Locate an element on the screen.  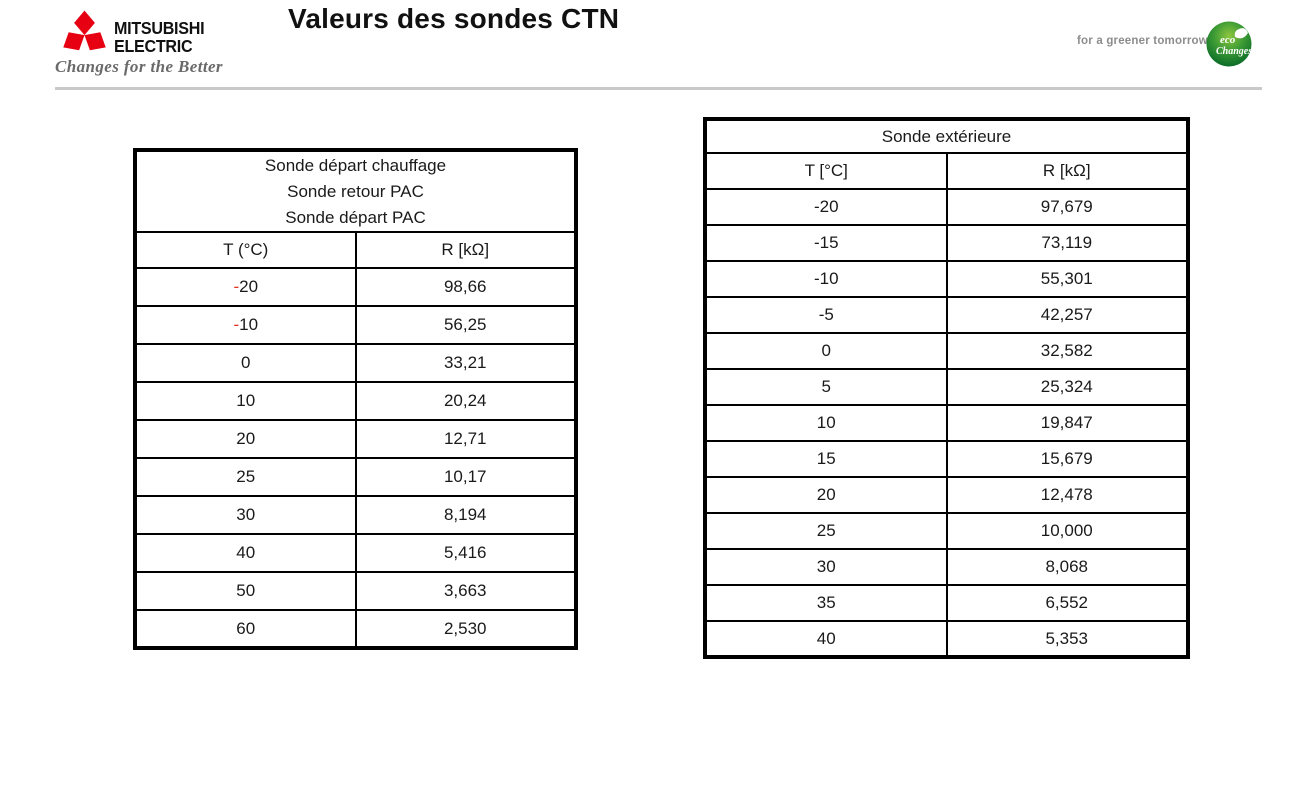
resistance-cell: 42,257 is located at coordinates (1067, 315).